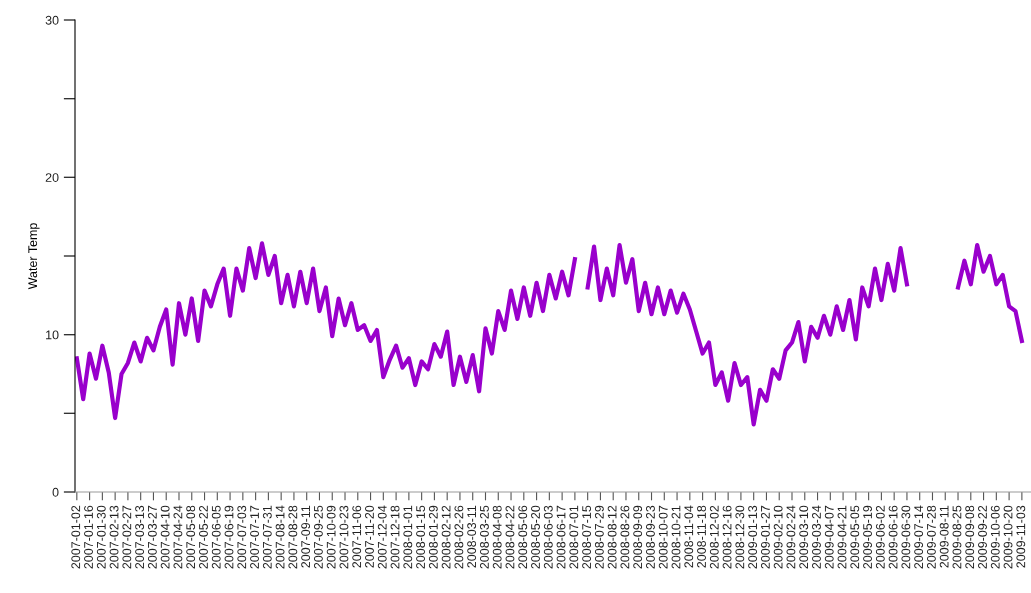 The height and width of the screenshot is (593, 1031). Describe the element at coordinates (55, 492) in the screenshot. I see `y-tick-label: 0` at that location.